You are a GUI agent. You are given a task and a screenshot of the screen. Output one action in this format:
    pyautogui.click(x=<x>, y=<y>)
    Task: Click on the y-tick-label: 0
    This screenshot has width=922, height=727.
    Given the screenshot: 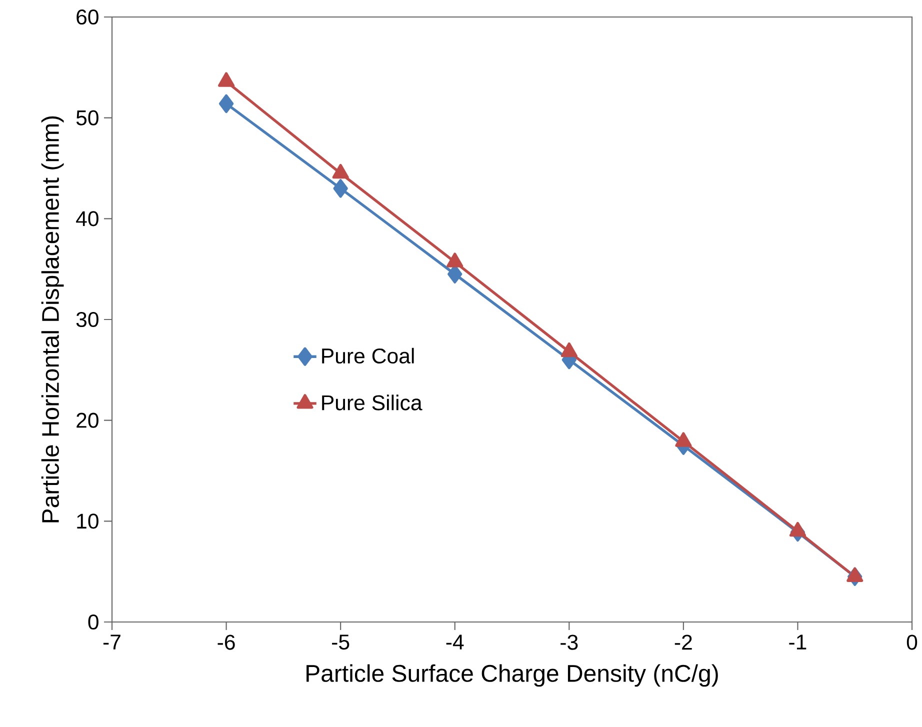 What is the action you would take?
    pyautogui.click(x=93, y=622)
    